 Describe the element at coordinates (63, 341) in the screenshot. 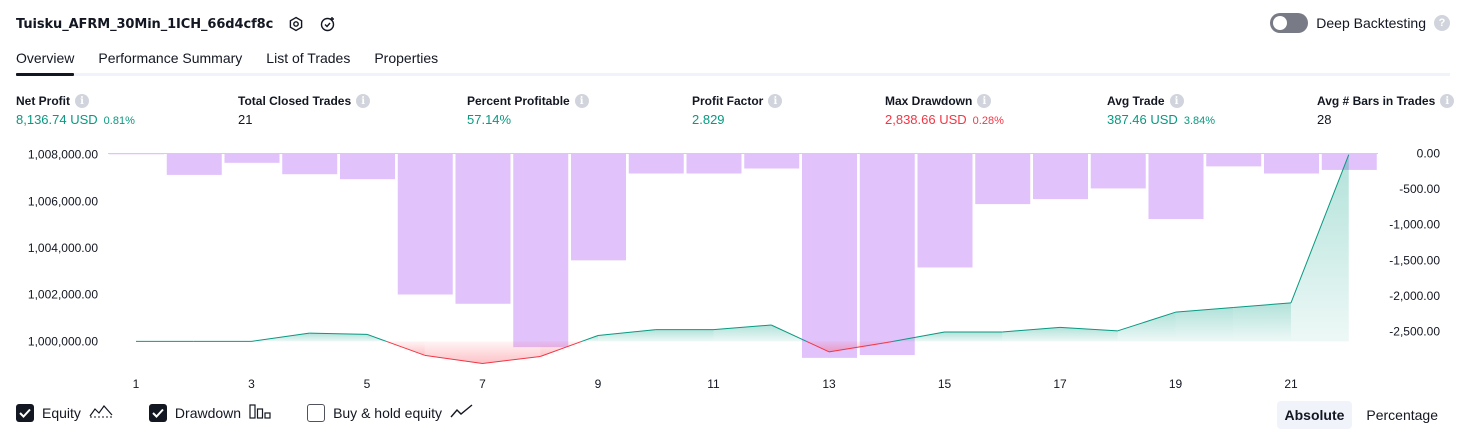

I see `left-axis-tick-label: 1,000,000.00` at that location.